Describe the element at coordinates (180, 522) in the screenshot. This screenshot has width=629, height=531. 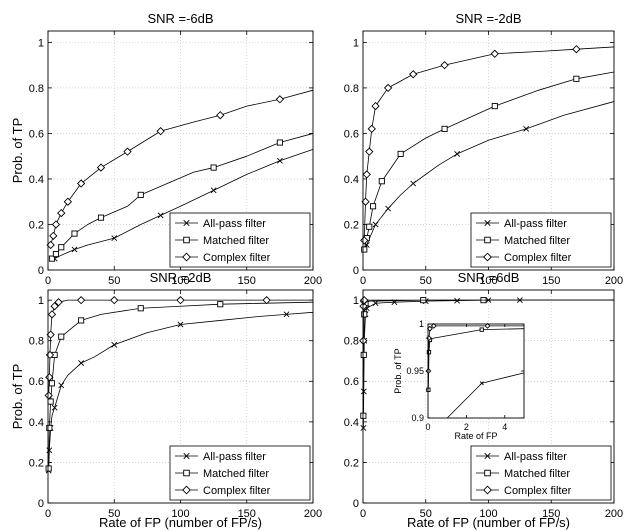
I see `x-axis-label: Rate of FP (number of FP/s)` at that location.